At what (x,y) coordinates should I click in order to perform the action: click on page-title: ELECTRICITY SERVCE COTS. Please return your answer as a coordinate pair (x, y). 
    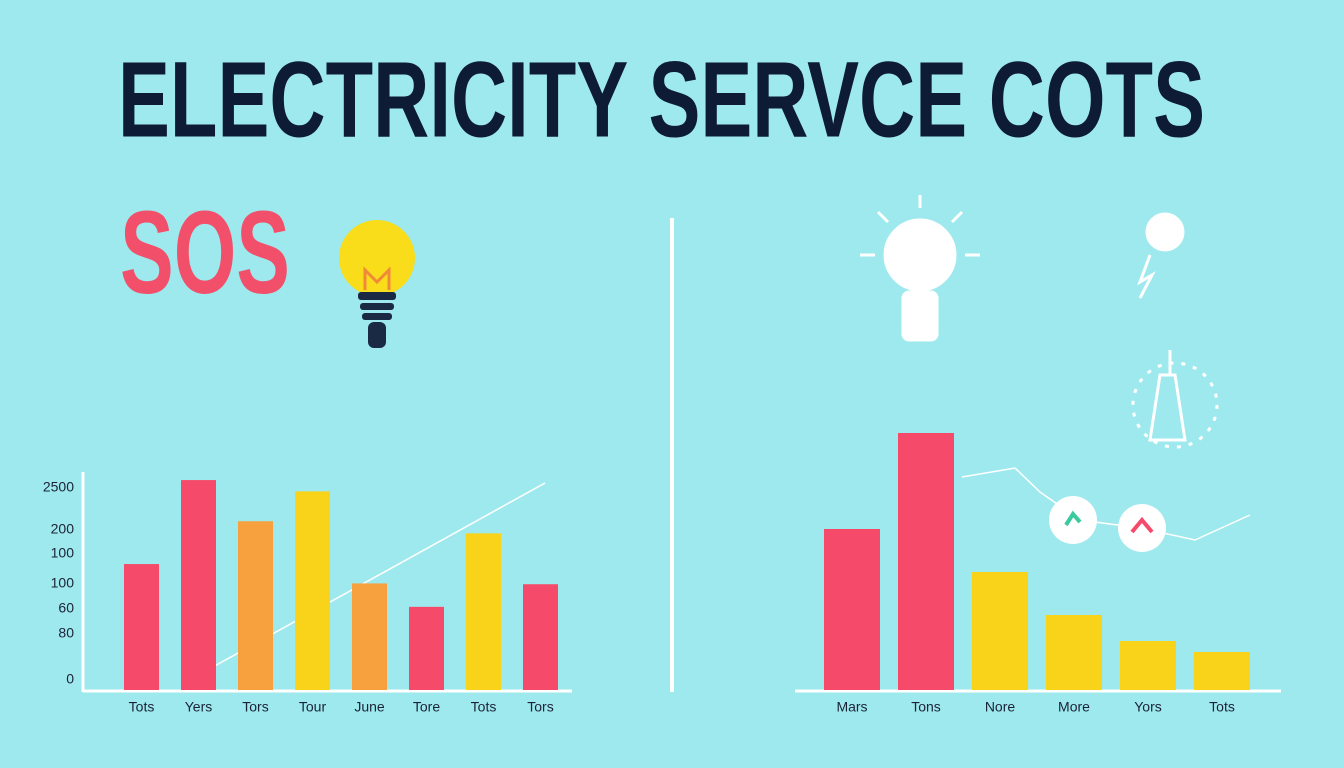
    Looking at the image, I should click on (661, 99).